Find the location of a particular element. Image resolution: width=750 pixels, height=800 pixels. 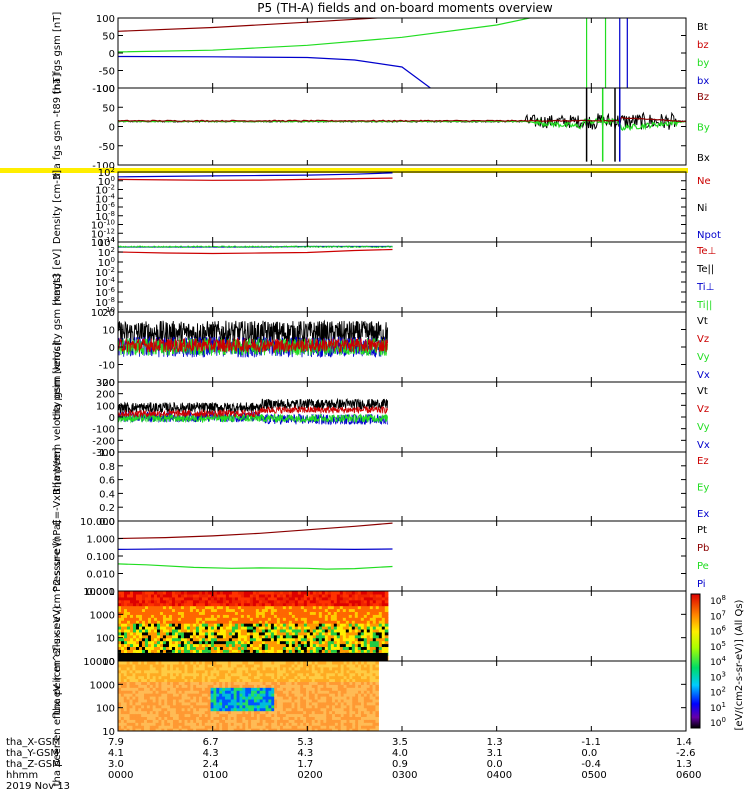

y-tick-label: 0.2 is located at coordinates (107, 508).